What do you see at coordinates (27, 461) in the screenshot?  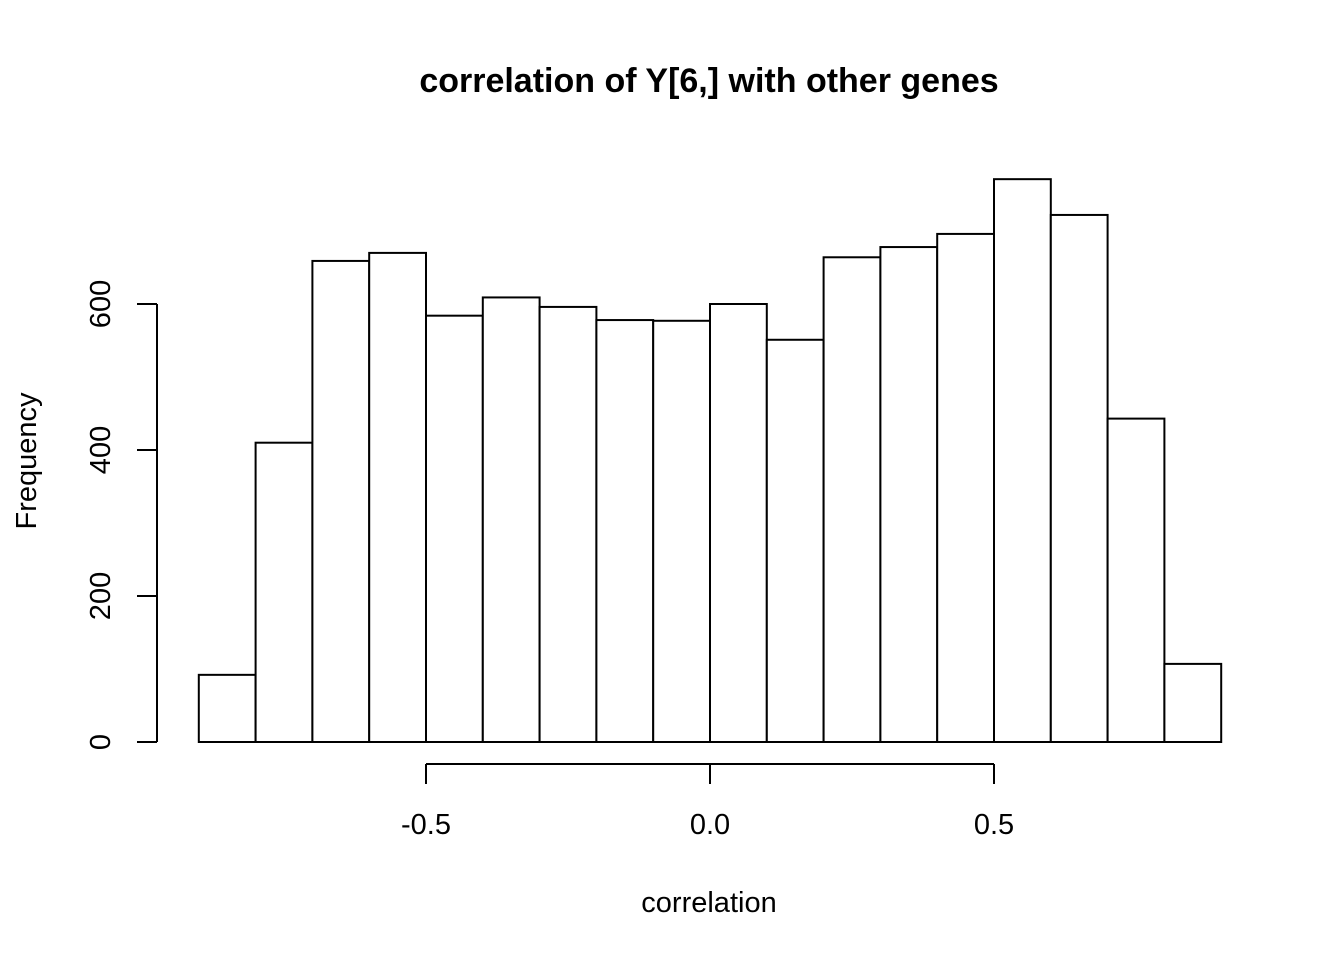 I see `y-axis-label: Frequency` at bounding box center [27, 461].